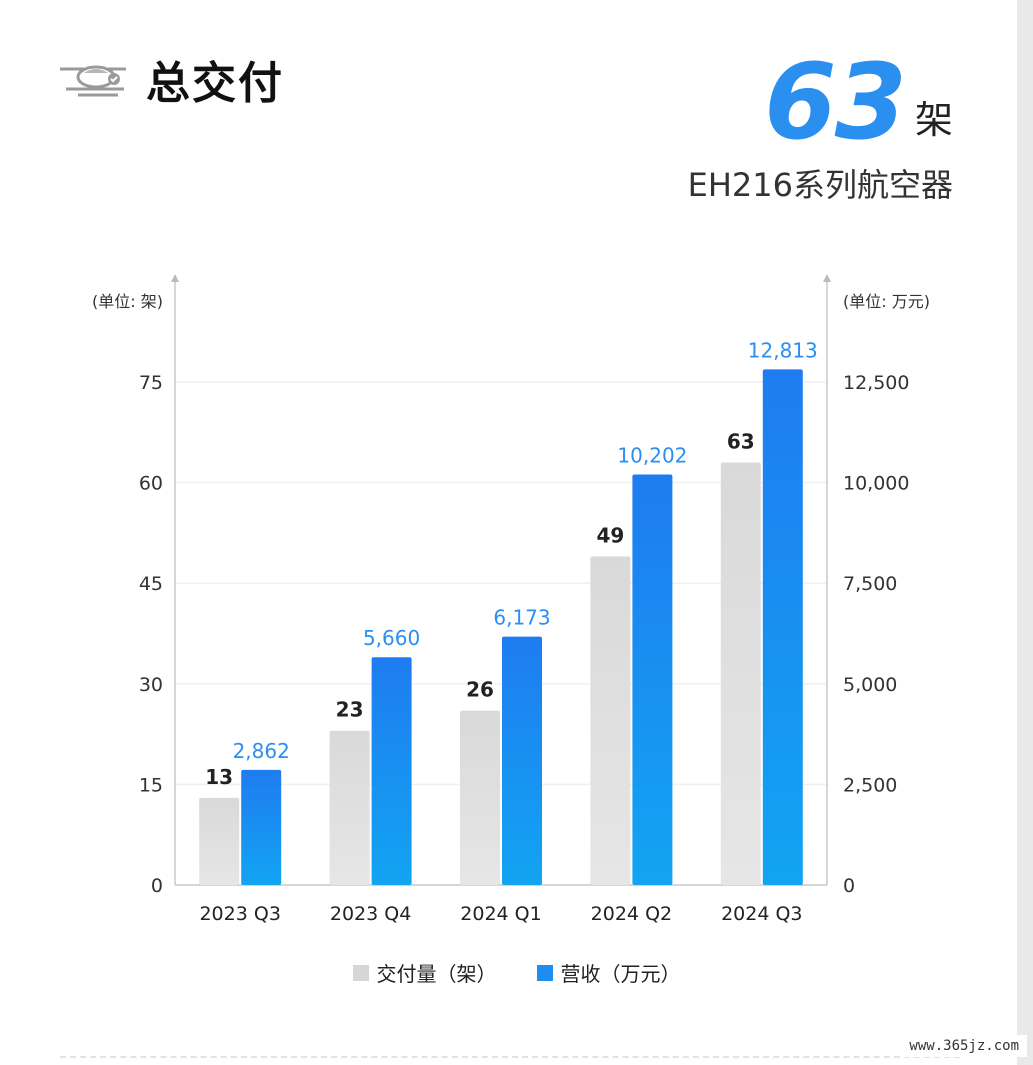 This screenshot has width=1033, height=1065. I want to click on aircraft-logo-icon, so click(93, 81).